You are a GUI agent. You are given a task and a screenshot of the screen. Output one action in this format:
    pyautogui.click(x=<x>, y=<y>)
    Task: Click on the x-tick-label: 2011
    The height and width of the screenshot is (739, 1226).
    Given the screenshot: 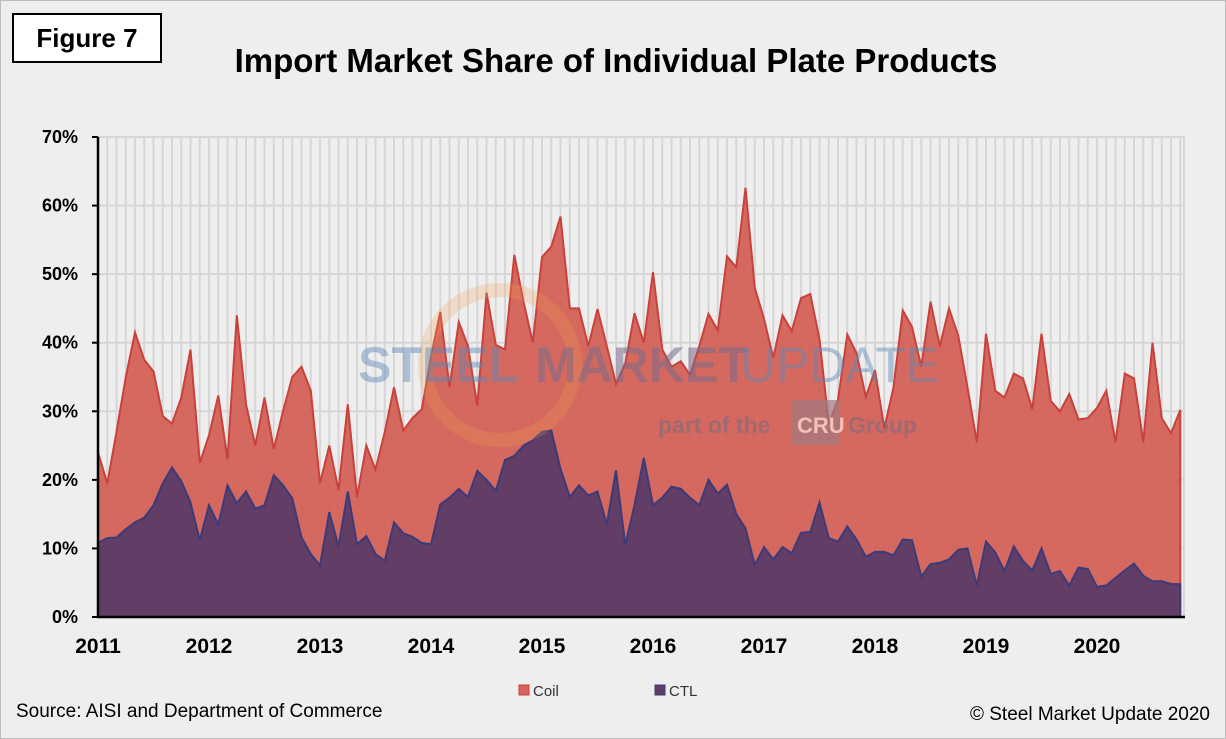 What is the action you would take?
    pyautogui.click(x=98, y=646)
    